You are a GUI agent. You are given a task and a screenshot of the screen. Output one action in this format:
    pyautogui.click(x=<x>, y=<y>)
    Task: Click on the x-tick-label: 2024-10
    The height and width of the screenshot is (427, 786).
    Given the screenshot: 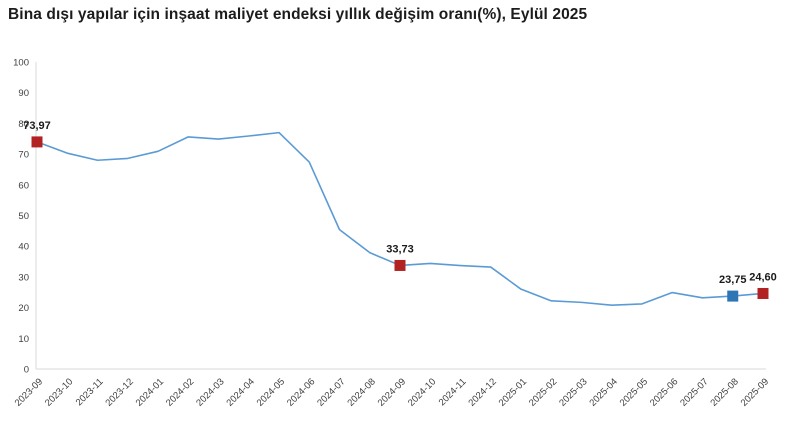 What is the action you would take?
    pyautogui.click(x=422, y=392)
    